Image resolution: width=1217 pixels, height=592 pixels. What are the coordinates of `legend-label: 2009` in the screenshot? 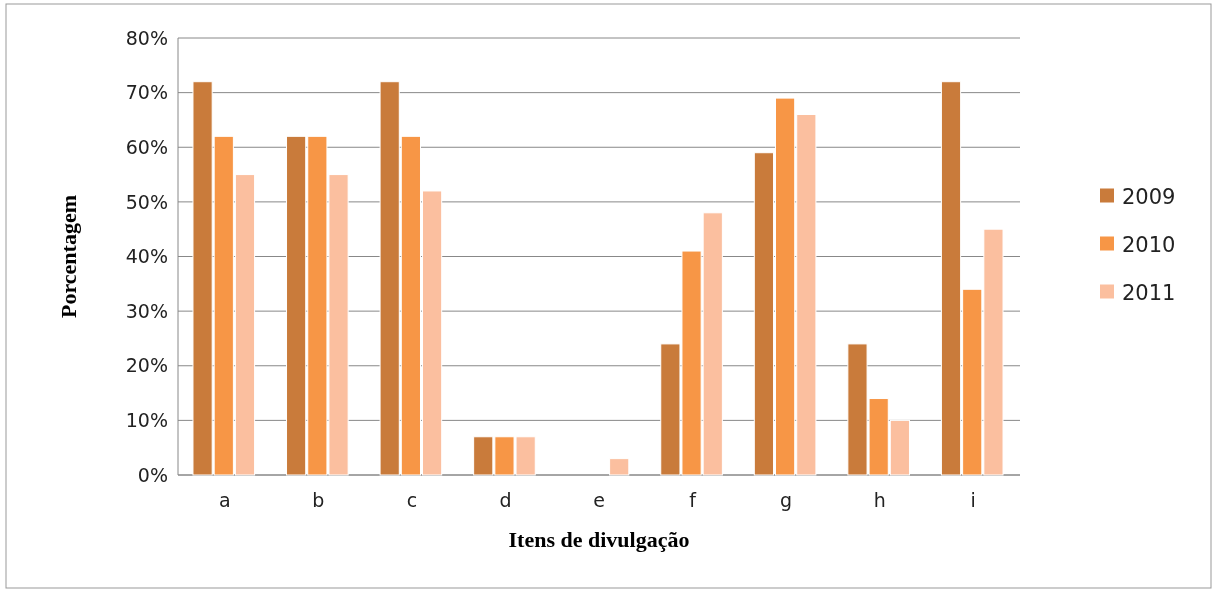 It's located at (1149, 196).